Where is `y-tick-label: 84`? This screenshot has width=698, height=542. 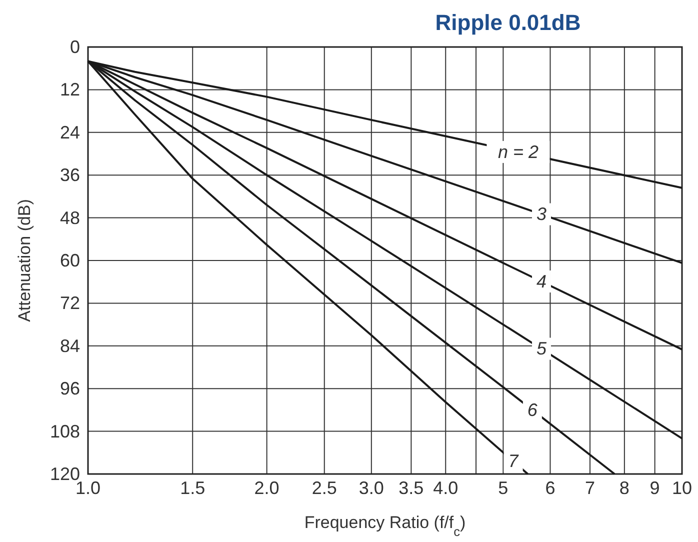 y-tick-label: 84 is located at coordinates (70, 346).